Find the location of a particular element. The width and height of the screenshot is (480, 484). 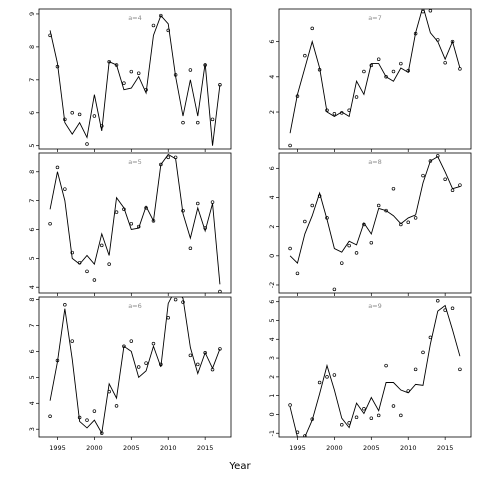

panel-label: a=4 is located at coordinates (135, 18).